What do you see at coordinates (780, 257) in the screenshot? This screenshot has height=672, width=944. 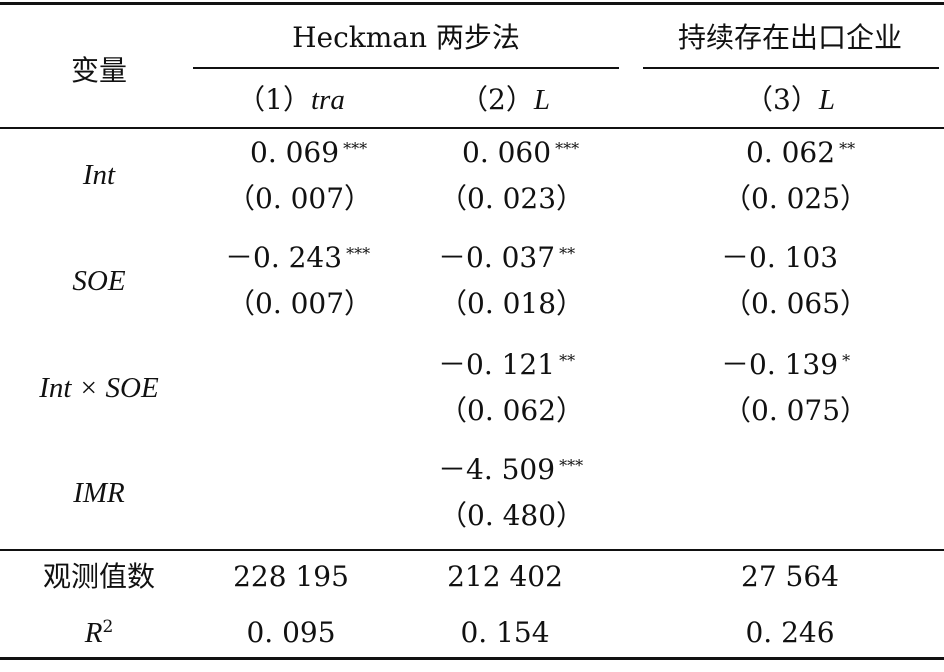 I see `soe-col3-coef: －0. 103` at bounding box center [780, 257].